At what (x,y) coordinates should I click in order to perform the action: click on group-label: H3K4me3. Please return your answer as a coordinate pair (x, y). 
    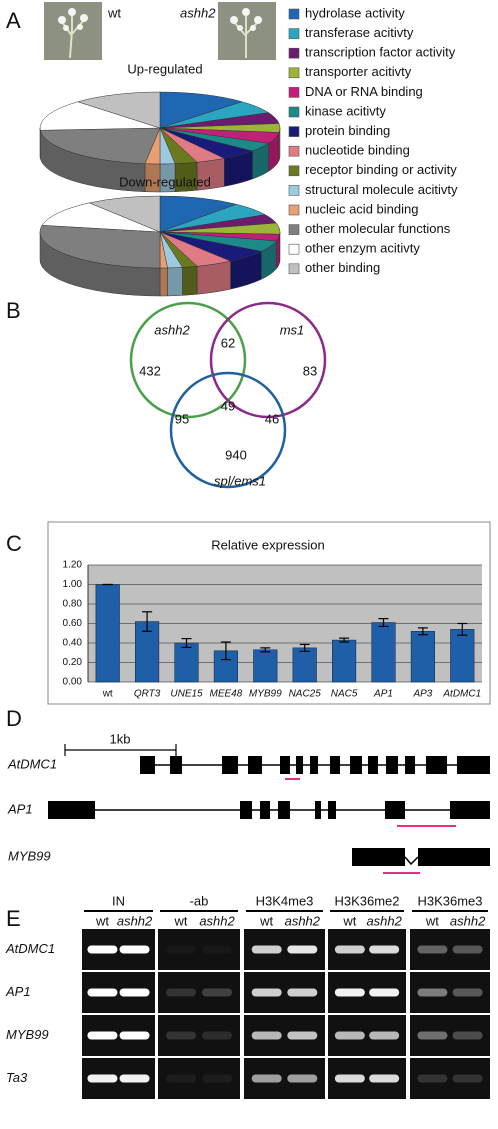
    Looking at the image, I should click on (285, 900).